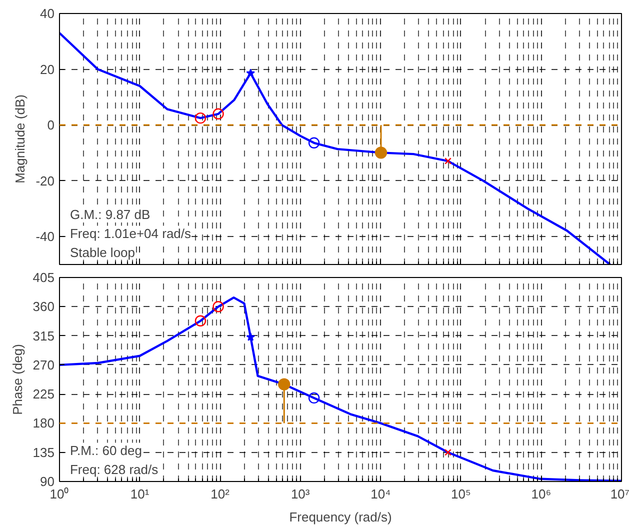  Describe the element at coordinates (43, 423) in the screenshot. I see `y-tick-label: 180` at that location.